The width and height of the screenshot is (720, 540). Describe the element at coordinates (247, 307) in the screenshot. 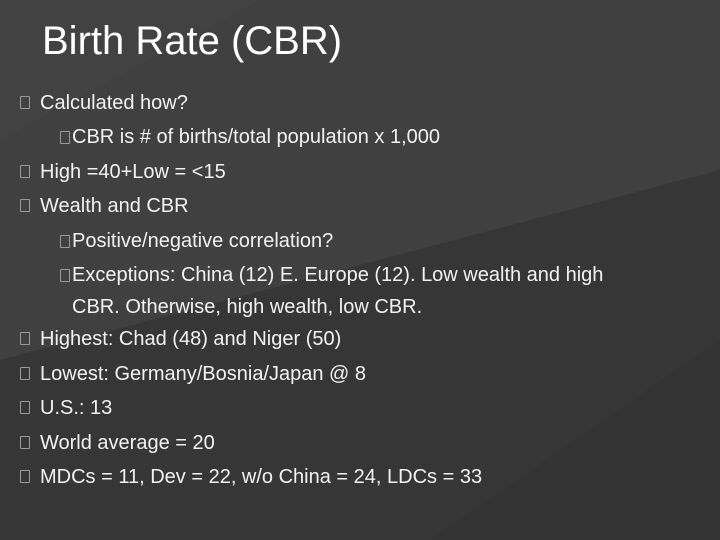

I see `list-item-continuation: CBR. Otherwise, high wealth, low CBR.` at that location.